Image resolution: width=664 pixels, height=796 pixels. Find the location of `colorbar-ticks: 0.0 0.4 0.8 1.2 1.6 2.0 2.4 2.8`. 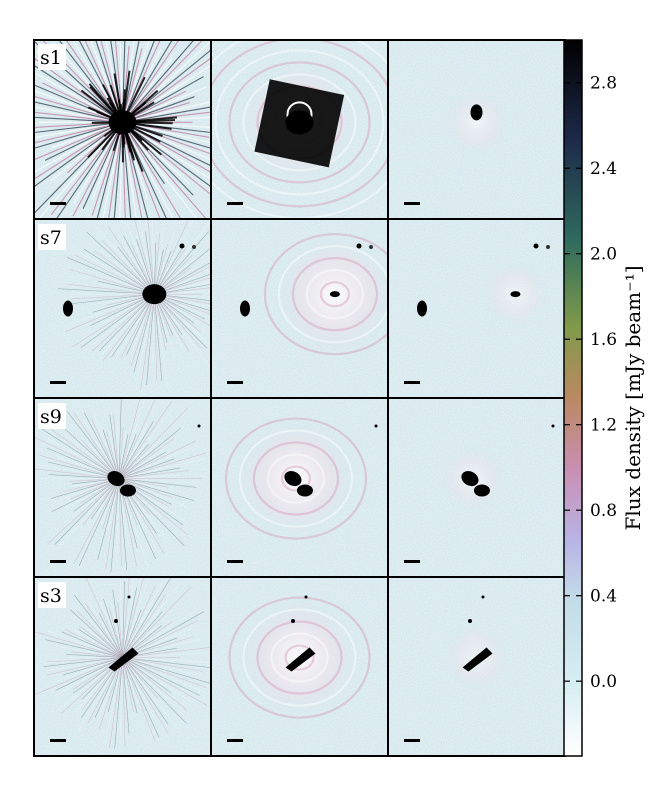

colorbar-ticks: 0.0 0.4 0.8 1.2 1.6 2.0 2.4 2.8 is located at coordinates (590, 383).